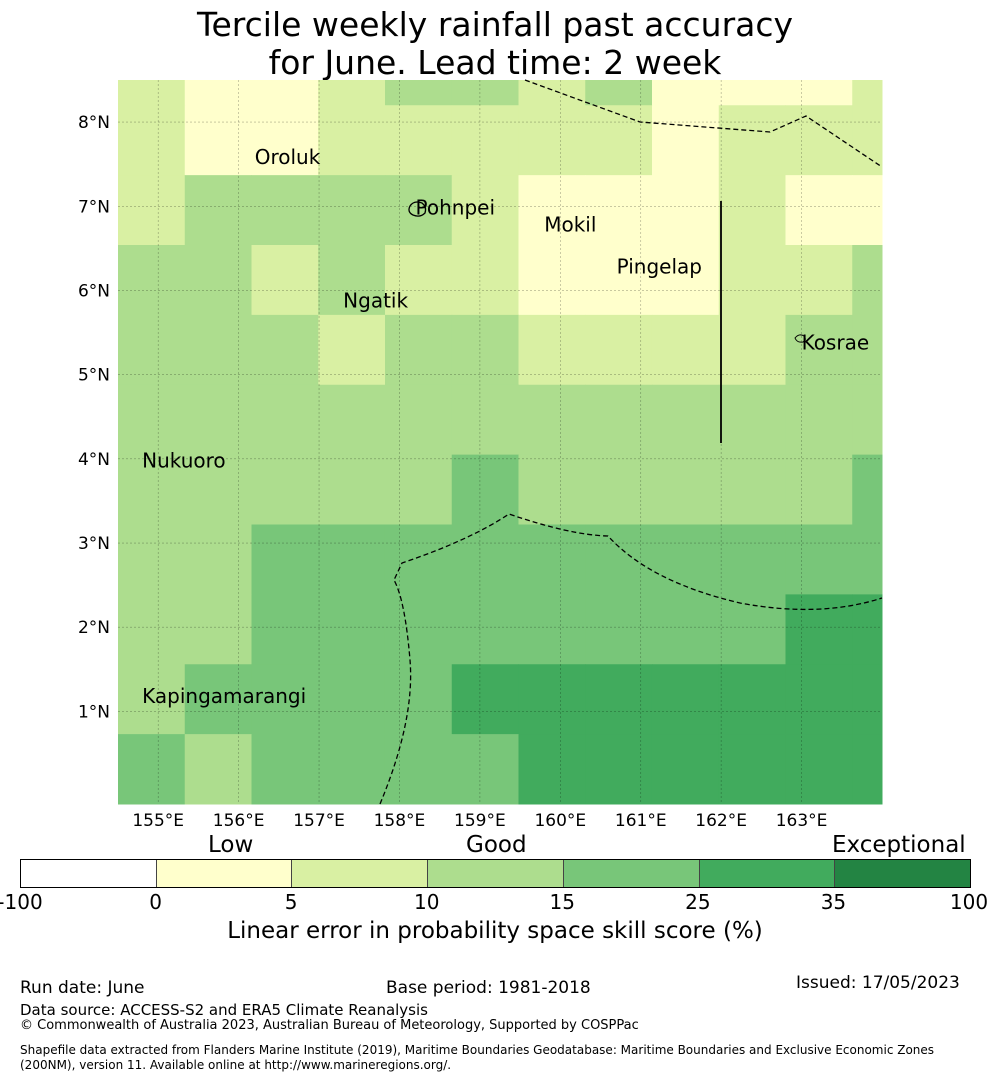 The width and height of the screenshot is (990, 1080). I want to click on place-label: Kapingamarangi, so click(224, 696).